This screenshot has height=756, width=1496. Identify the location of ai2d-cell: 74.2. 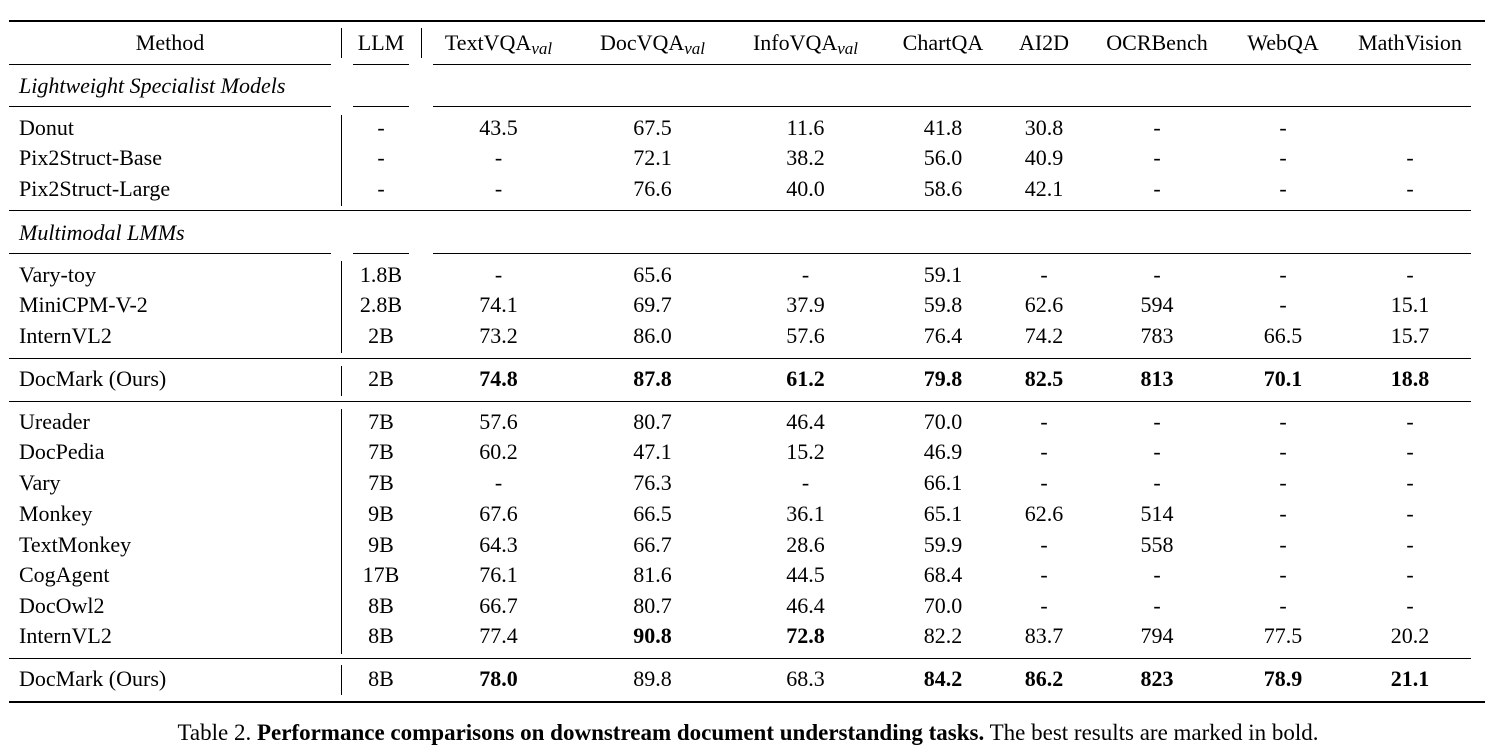
(1044, 335).